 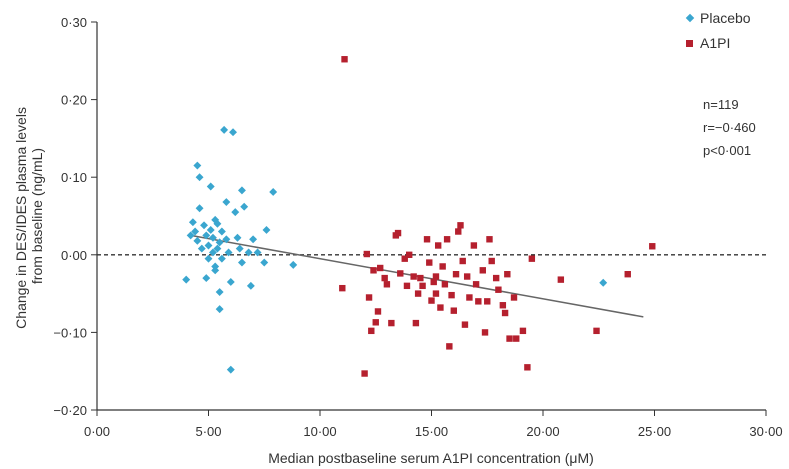 What do you see at coordinates (37, 216) in the screenshot?
I see `y-axis-title-line2: from baseline (ng/mL)` at bounding box center [37, 216].